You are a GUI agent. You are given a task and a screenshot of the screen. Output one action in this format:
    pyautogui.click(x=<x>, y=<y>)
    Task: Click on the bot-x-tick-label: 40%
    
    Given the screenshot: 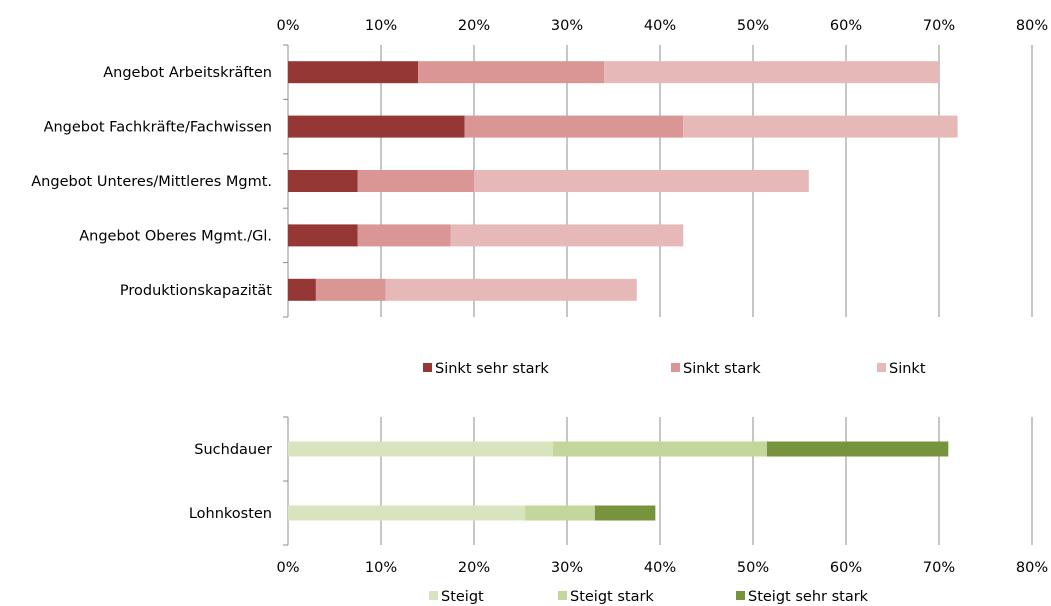 What is the action you would take?
    pyautogui.click(x=660, y=568)
    